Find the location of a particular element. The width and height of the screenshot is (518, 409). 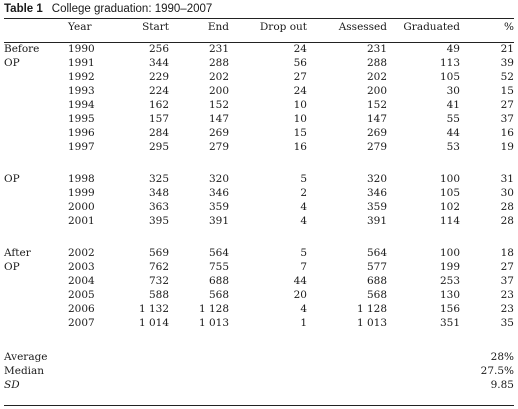

graduated-cell: 253 is located at coordinates (449, 281).